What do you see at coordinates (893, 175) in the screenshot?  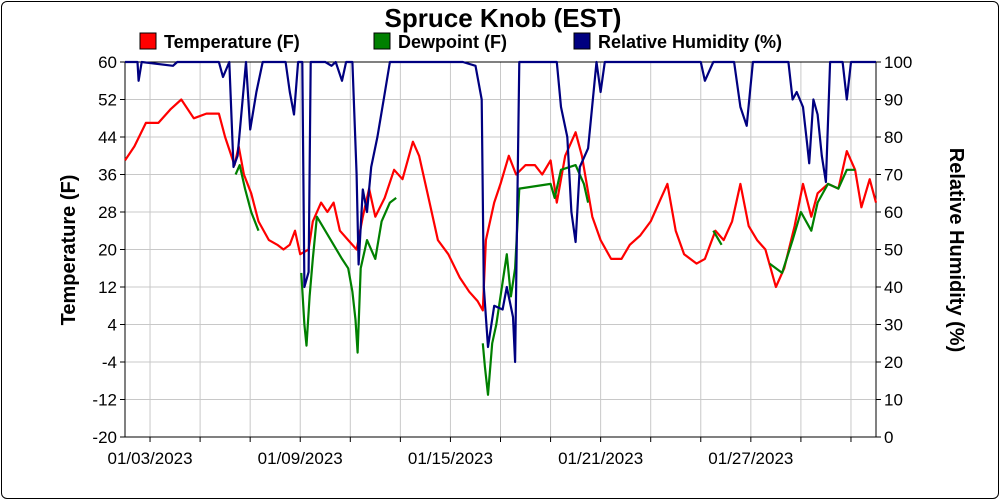 I see `y2-tick-label: 70` at bounding box center [893, 175].